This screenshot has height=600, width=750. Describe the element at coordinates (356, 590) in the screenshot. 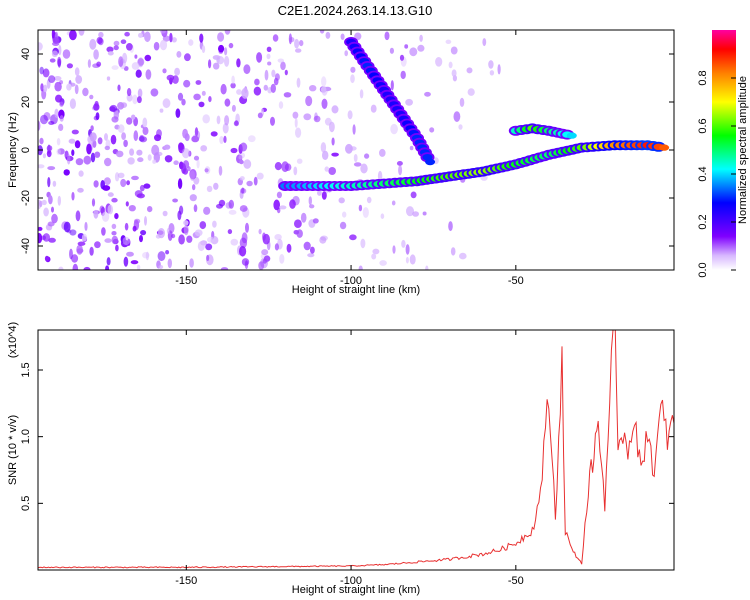

I see `snr-x-axis-label: Height of straight line (km)` at that location.